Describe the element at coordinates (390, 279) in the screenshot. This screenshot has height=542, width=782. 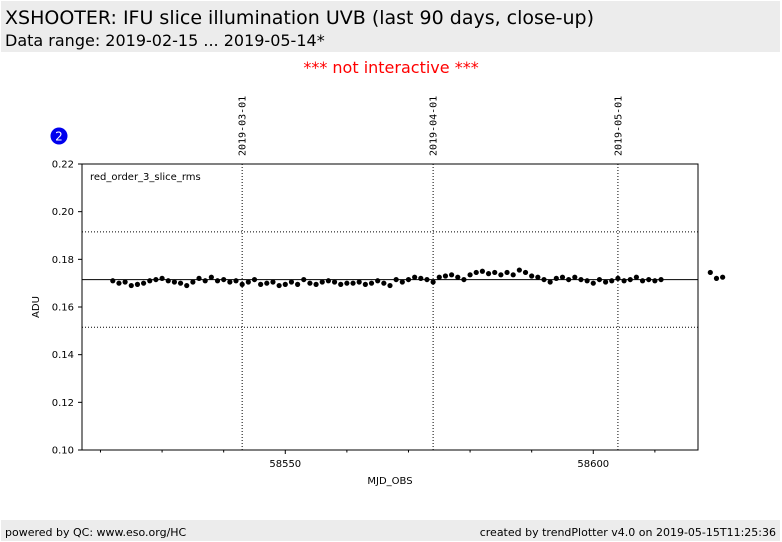
I see `reference-lines` at that location.